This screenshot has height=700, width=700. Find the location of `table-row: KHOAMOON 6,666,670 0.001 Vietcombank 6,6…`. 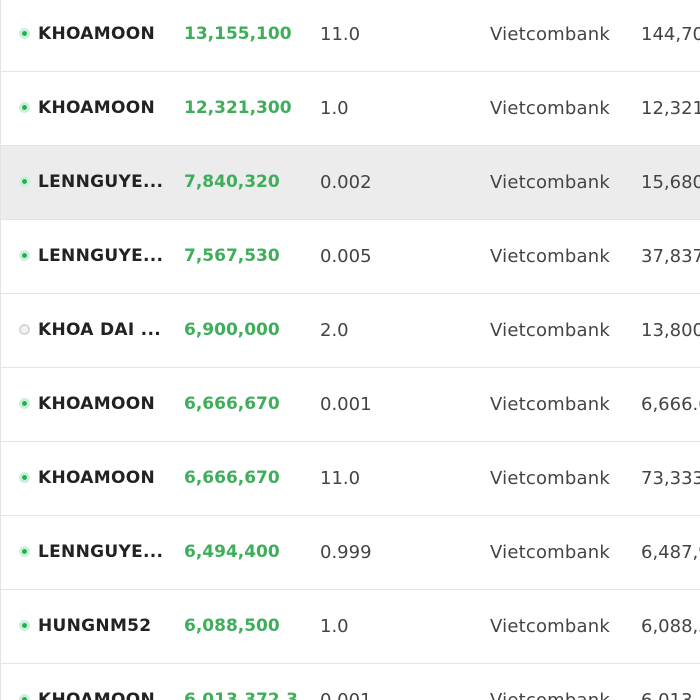

table-row: KHOAMOON 6,666,670 0.001 Vietcombank 6,6… is located at coordinates (350, 405).